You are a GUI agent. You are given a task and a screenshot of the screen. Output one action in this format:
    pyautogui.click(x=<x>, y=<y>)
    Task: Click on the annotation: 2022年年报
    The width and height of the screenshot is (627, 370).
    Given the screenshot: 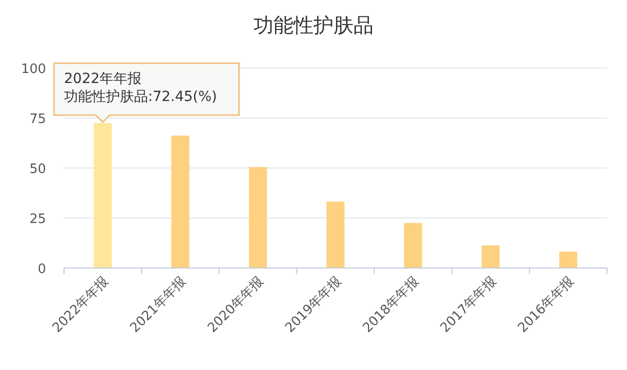 What is the action you would take?
    pyautogui.click(x=103, y=79)
    